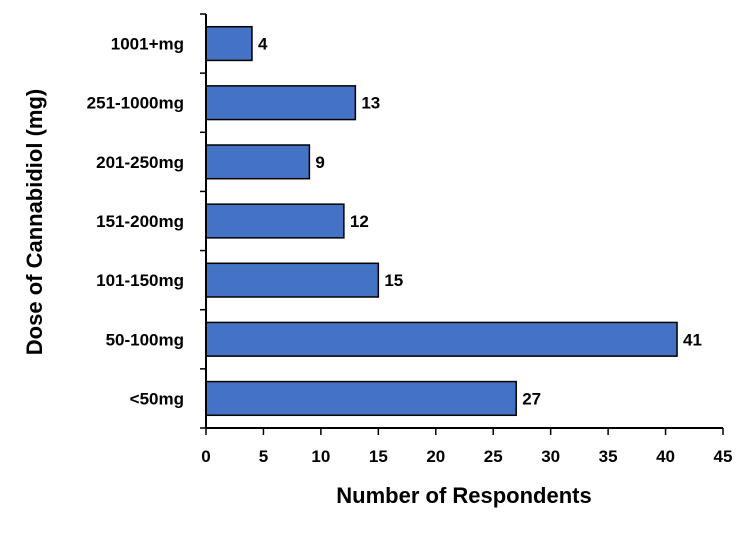 The image size is (750, 534). What do you see at coordinates (359, 221) in the screenshot?
I see `data-label: 12` at bounding box center [359, 221].